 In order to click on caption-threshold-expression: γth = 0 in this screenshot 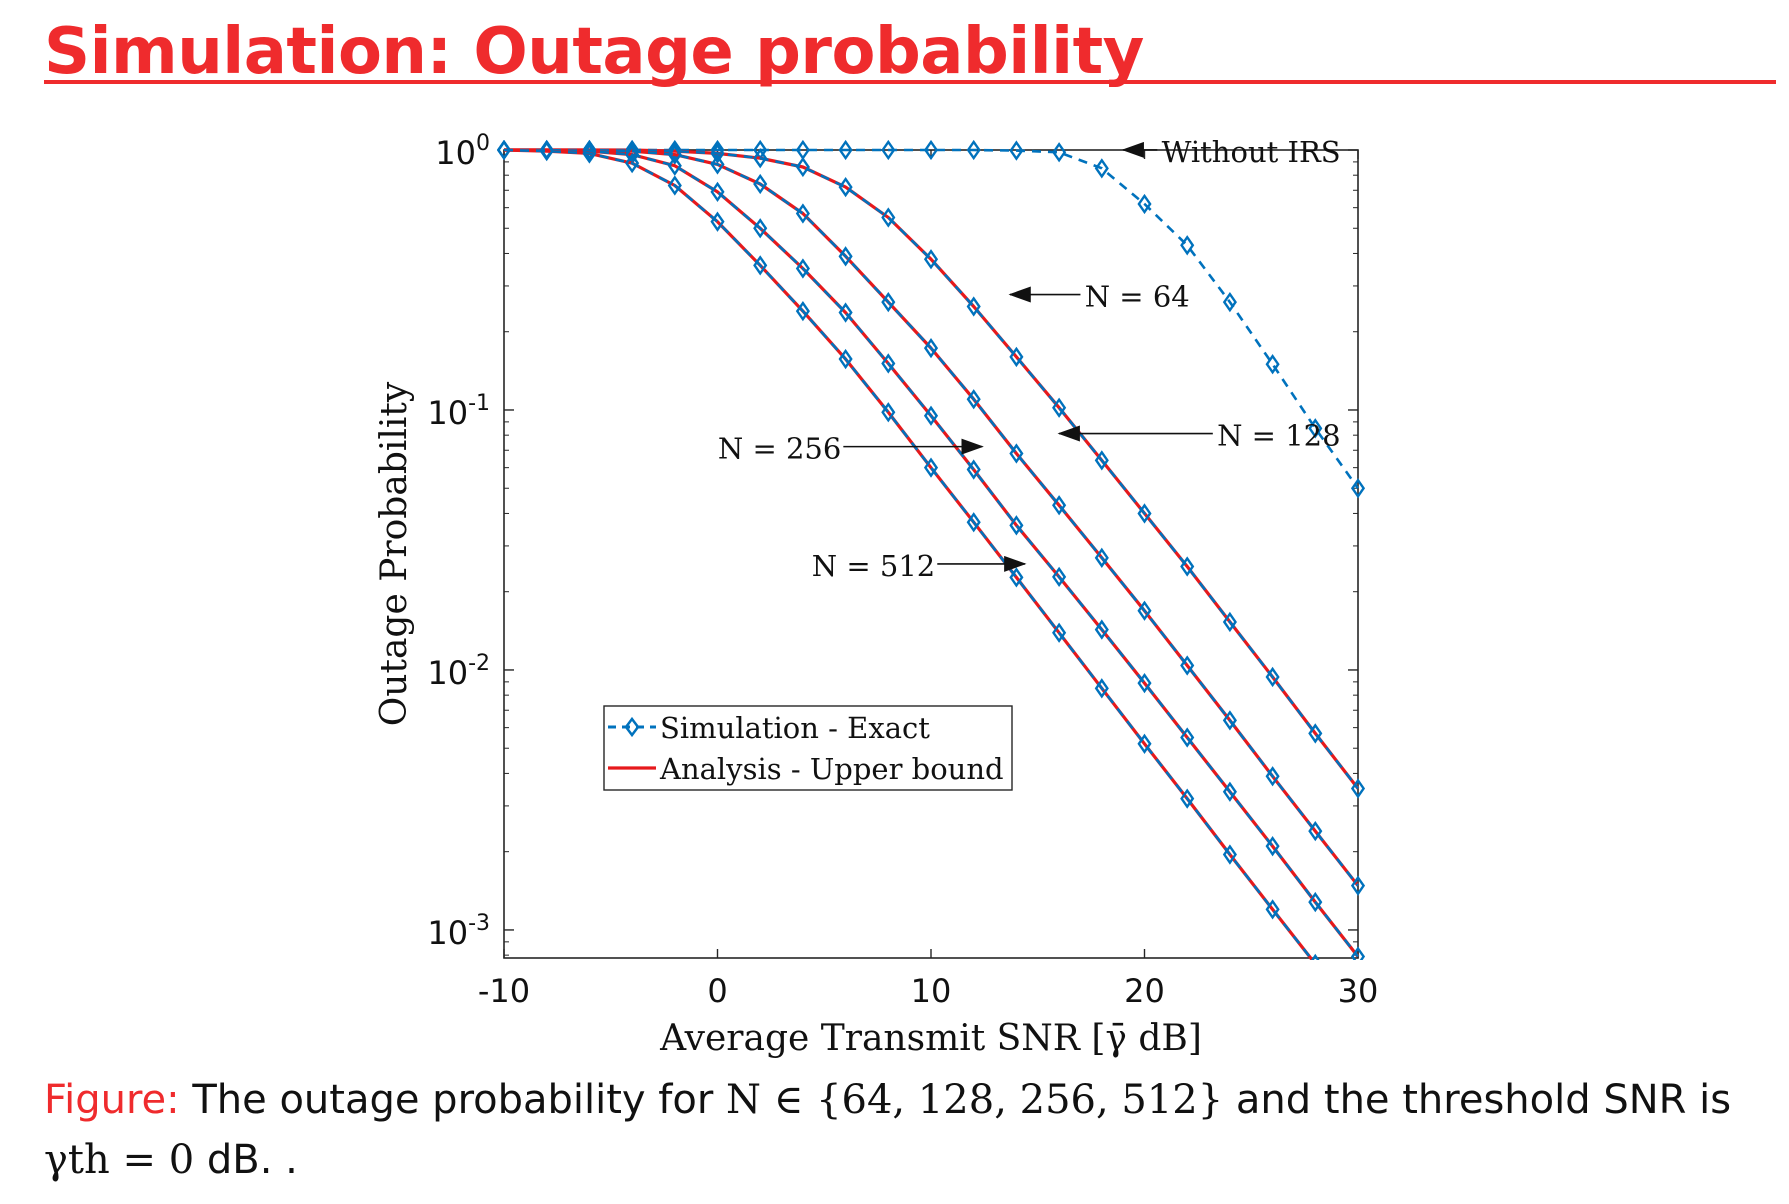, I will do `click(119, 1160)`.